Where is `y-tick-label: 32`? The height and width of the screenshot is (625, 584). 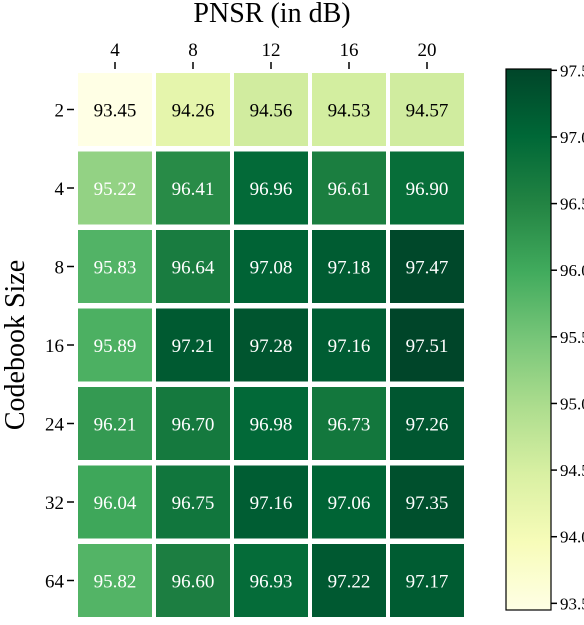
y-tick-label: 32 is located at coordinates (54, 503).